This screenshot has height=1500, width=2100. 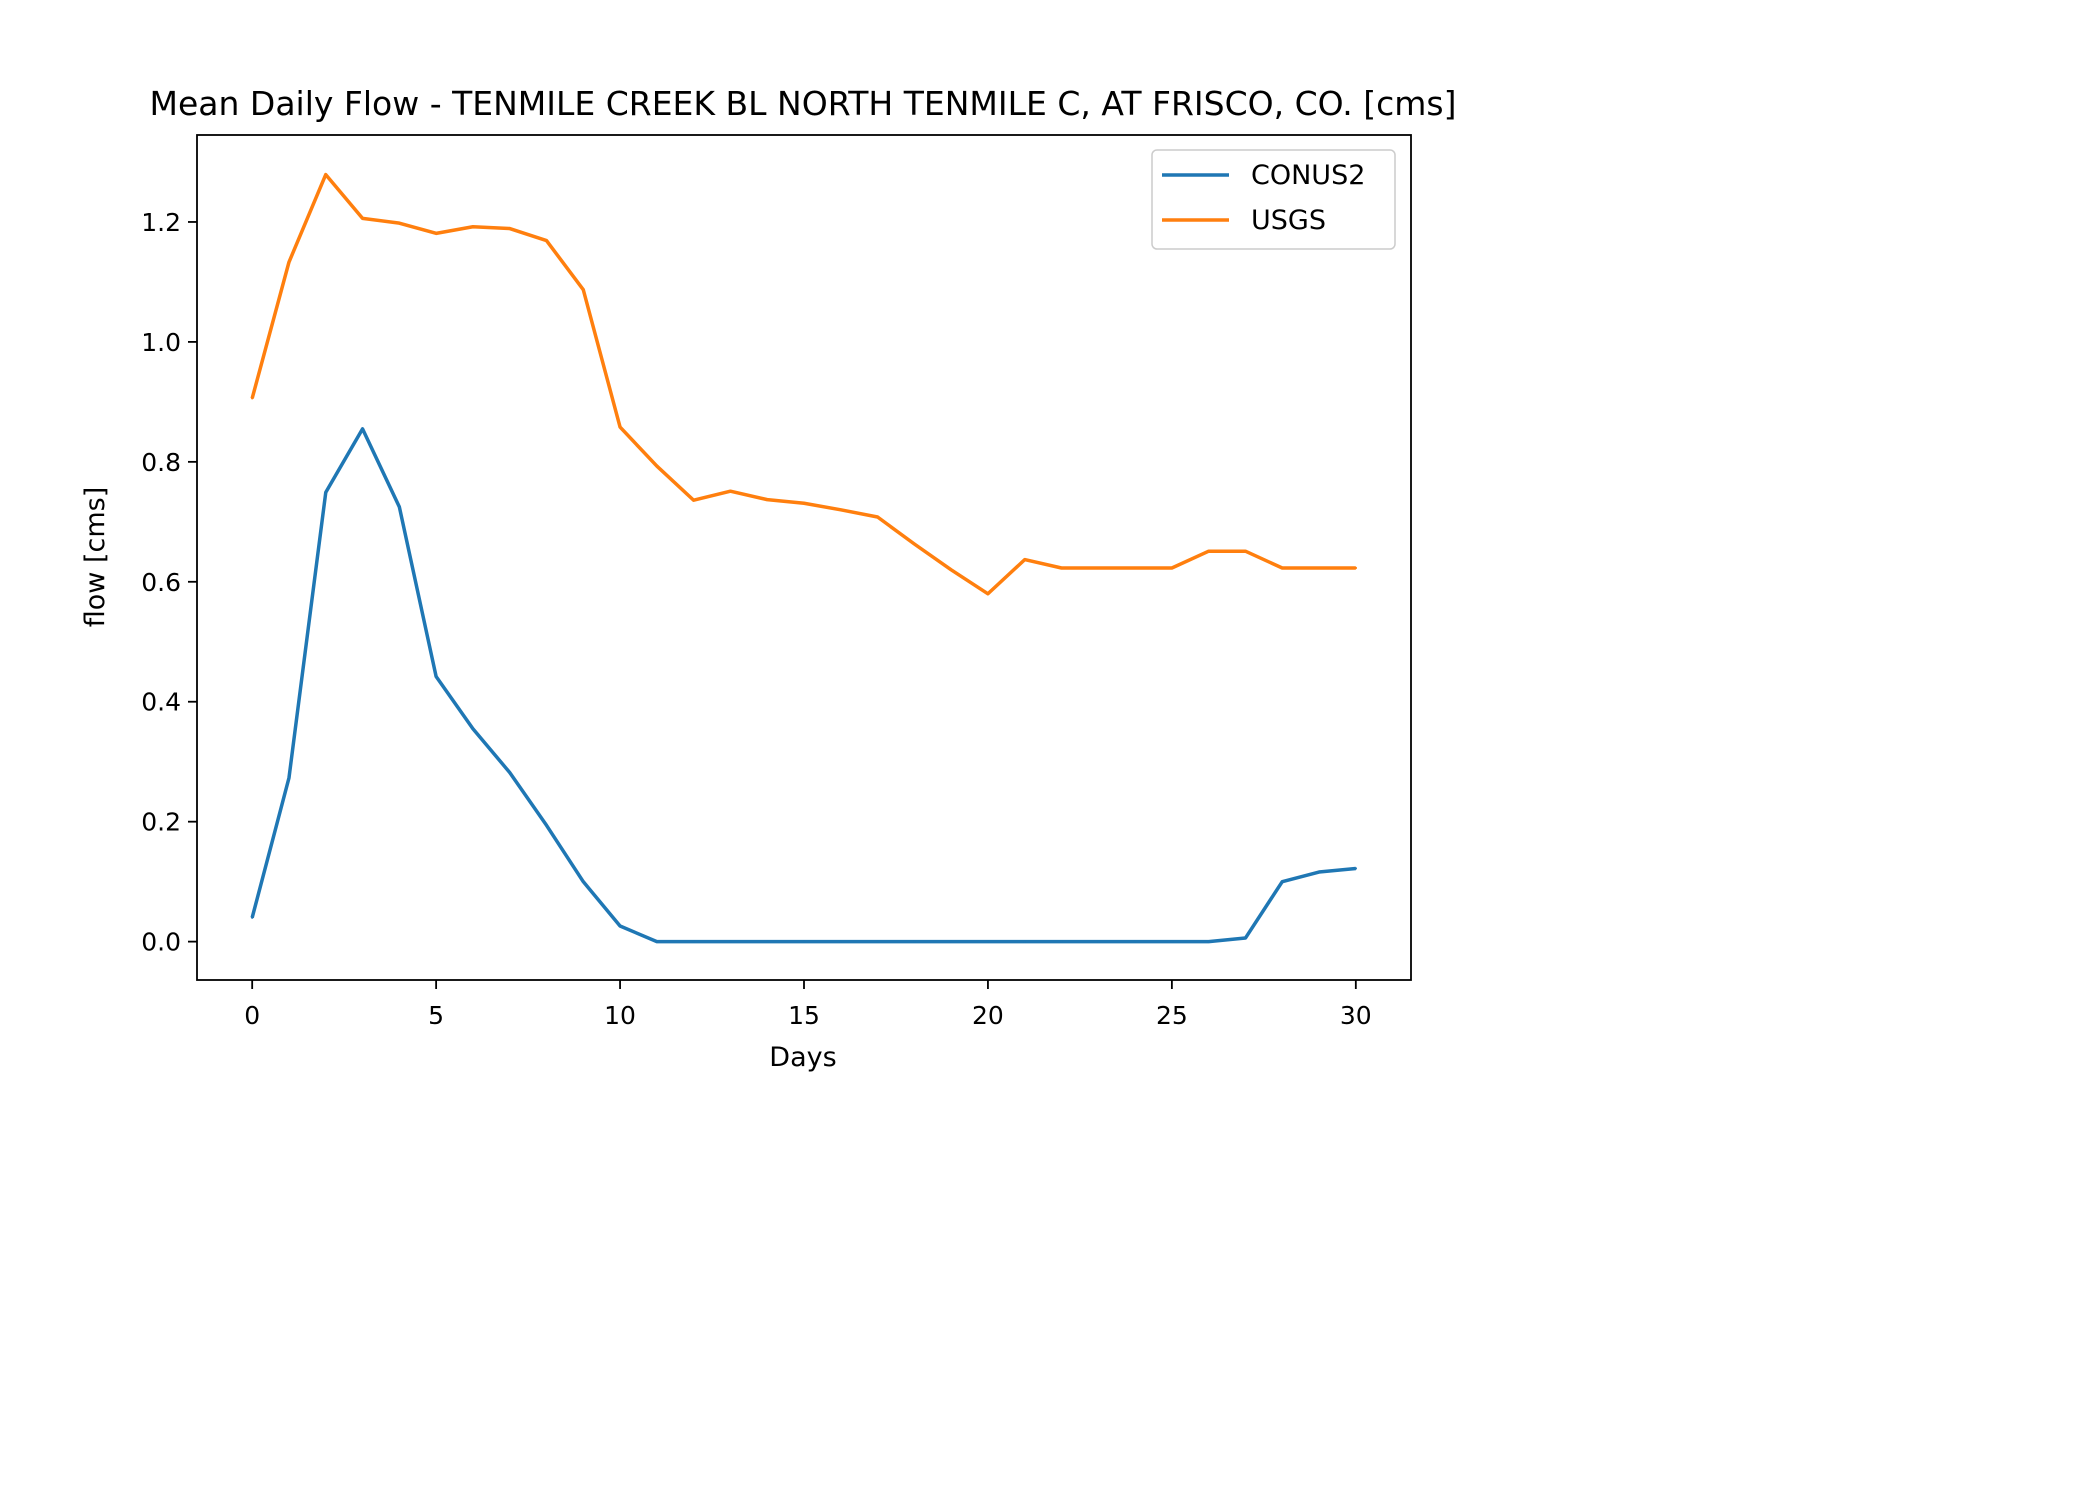 I want to click on y-axis: 0.0 0.2 0.4 0.6 0.8 1.0 1.2, so click(x=169, y=582).